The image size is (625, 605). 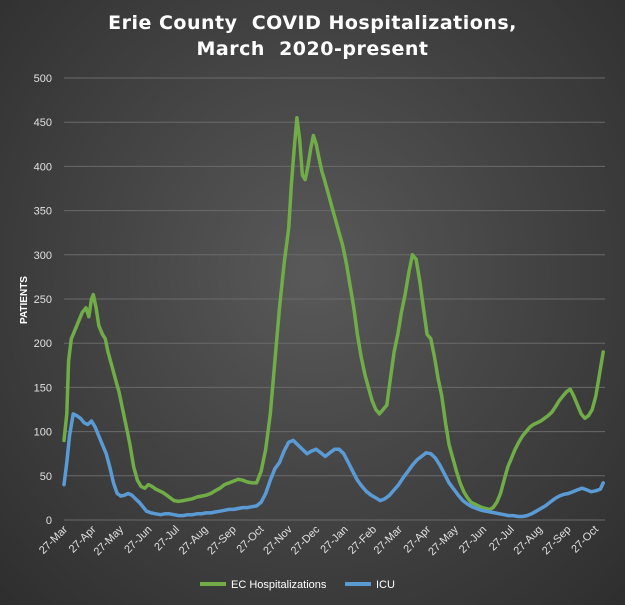 I want to click on y-tick-label: 0, so click(x=49, y=521).